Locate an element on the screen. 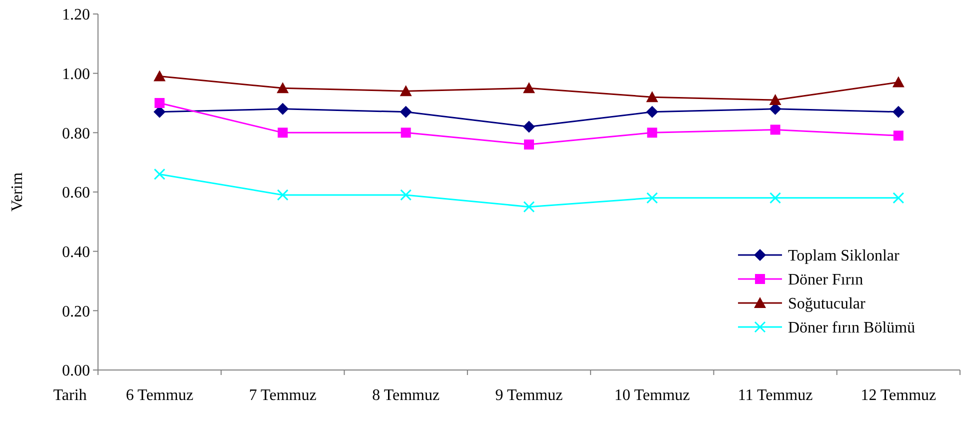 This screenshot has width=978, height=421. y-tick-label: 0.00 is located at coordinates (76, 371).